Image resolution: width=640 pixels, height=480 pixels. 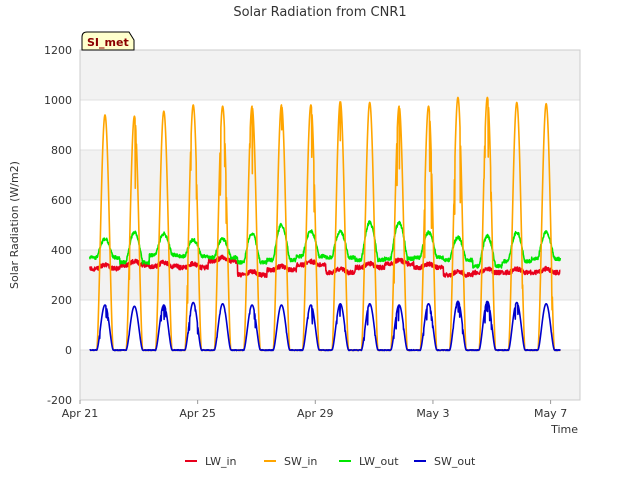 I want to click on x-tick-label: May 7, so click(x=550, y=413).